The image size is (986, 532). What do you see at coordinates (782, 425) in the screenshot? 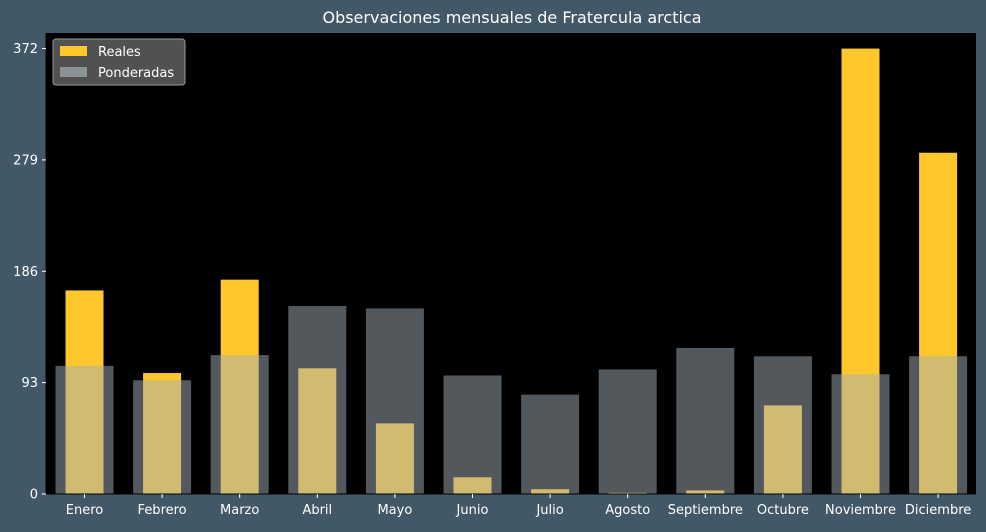
I see `bar-ponderadas-octubre` at bounding box center [782, 425].